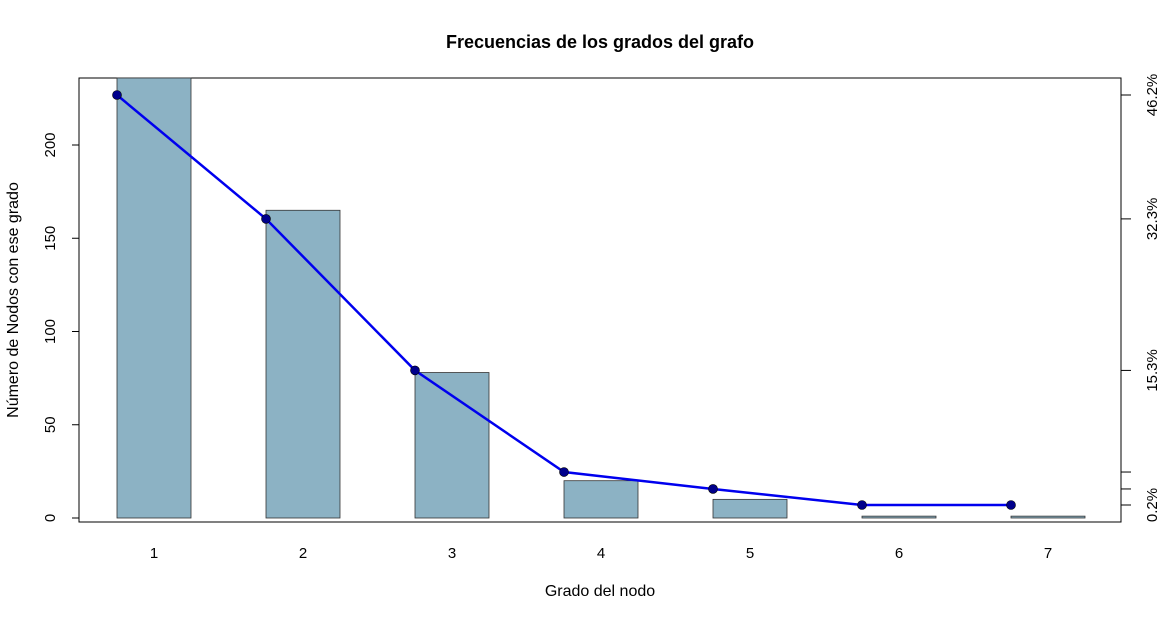 The width and height of the screenshot is (1163, 620). What do you see at coordinates (1152, 219) in the screenshot?
I see `right-tick-label-1: 32.3%` at bounding box center [1152, 219].